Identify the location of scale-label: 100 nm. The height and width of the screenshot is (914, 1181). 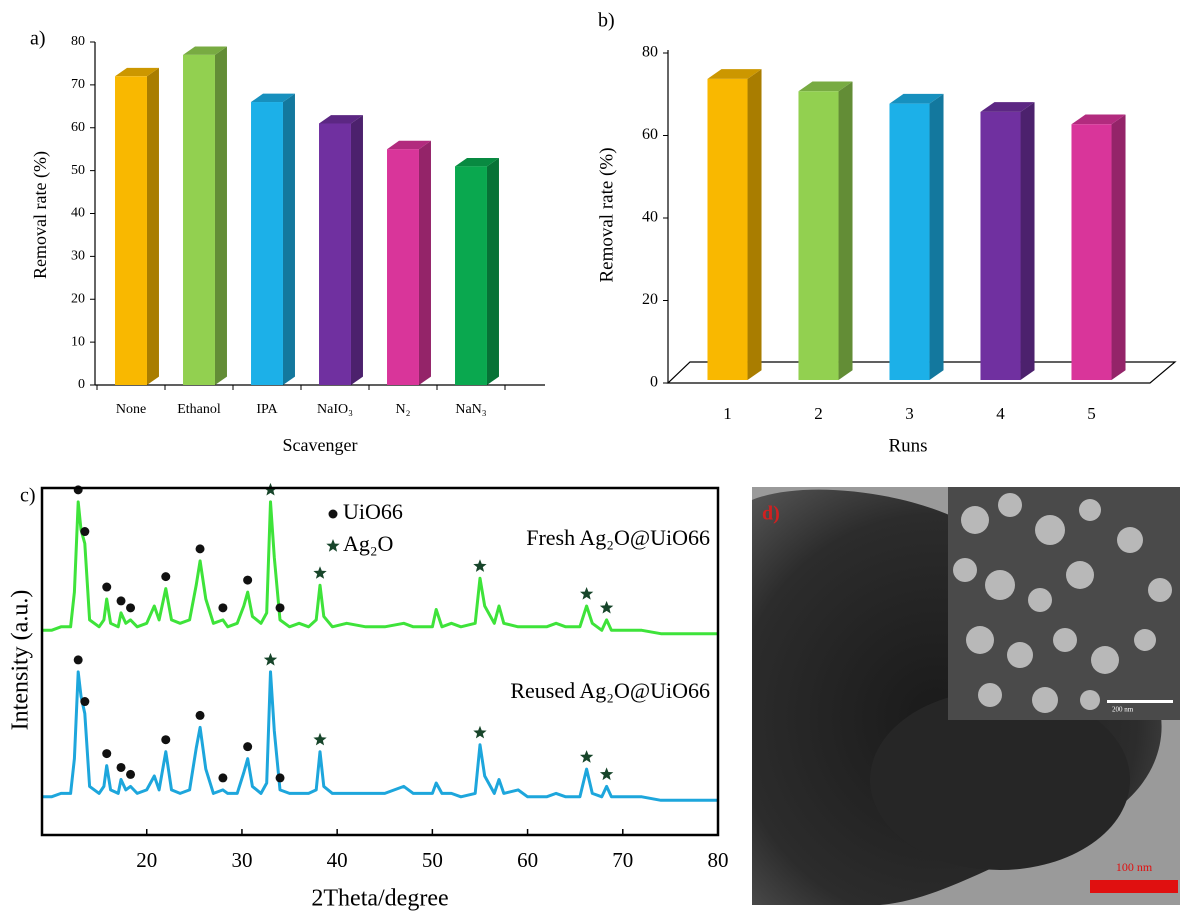
(1134, 867).